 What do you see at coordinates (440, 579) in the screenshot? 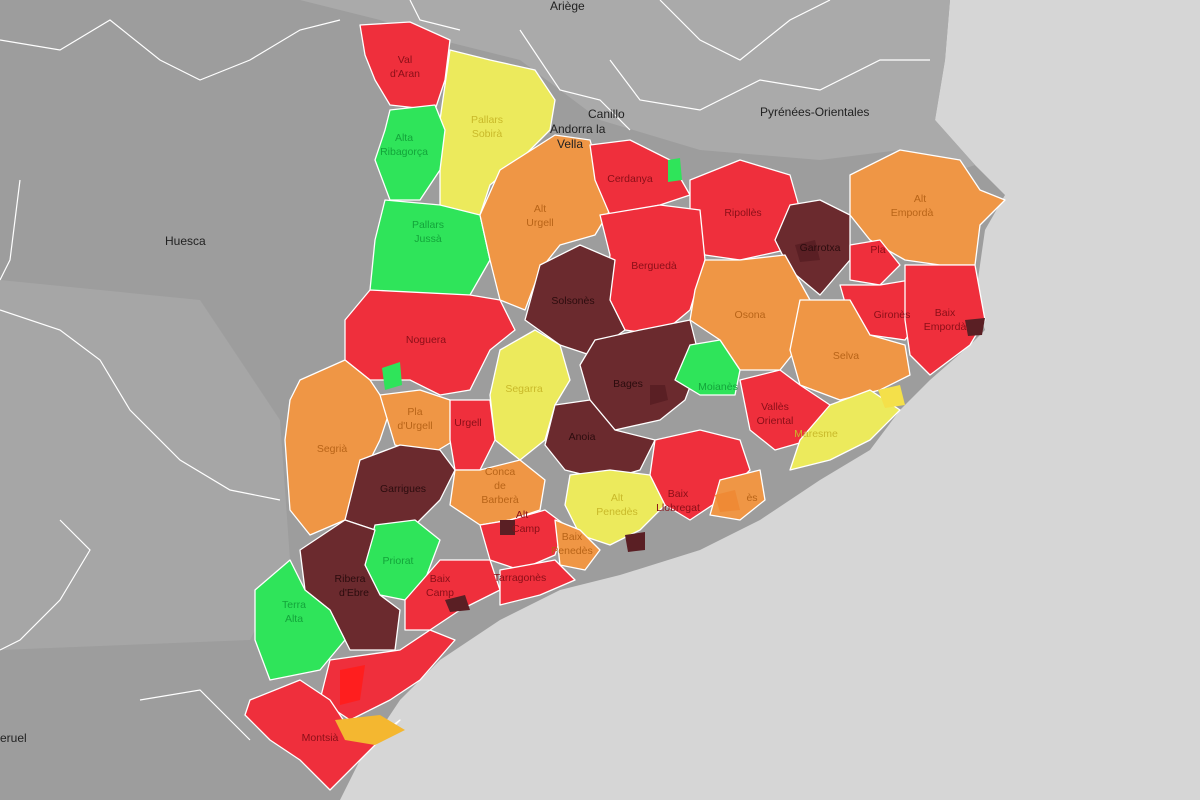
I see `label-baix-camp: Baix` at bounding box center [440, 579].